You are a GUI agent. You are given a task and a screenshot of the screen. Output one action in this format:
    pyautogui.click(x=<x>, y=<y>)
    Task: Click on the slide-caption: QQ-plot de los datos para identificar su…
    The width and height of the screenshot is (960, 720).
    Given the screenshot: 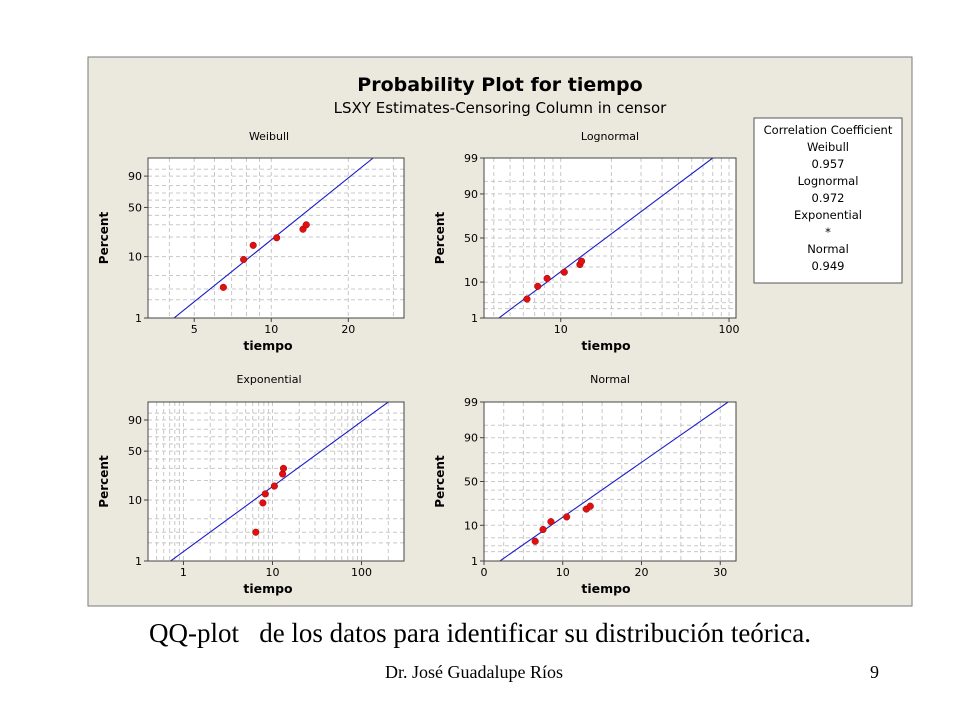 What is the action you would take?
    pyautogui.click(x=480, y=633)
    